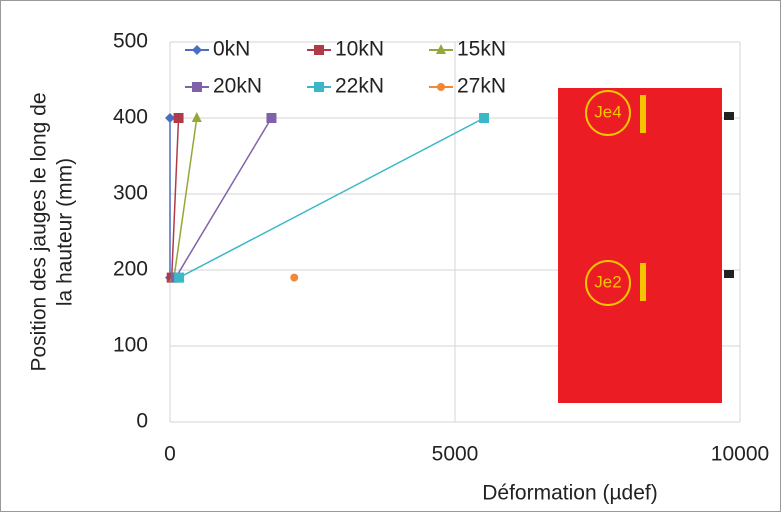 The height and width of the screenshot is (517, 781). Describe the element at coordinates (130, 193) in the screenshot. I see `y-tick-label: 300` at that location.